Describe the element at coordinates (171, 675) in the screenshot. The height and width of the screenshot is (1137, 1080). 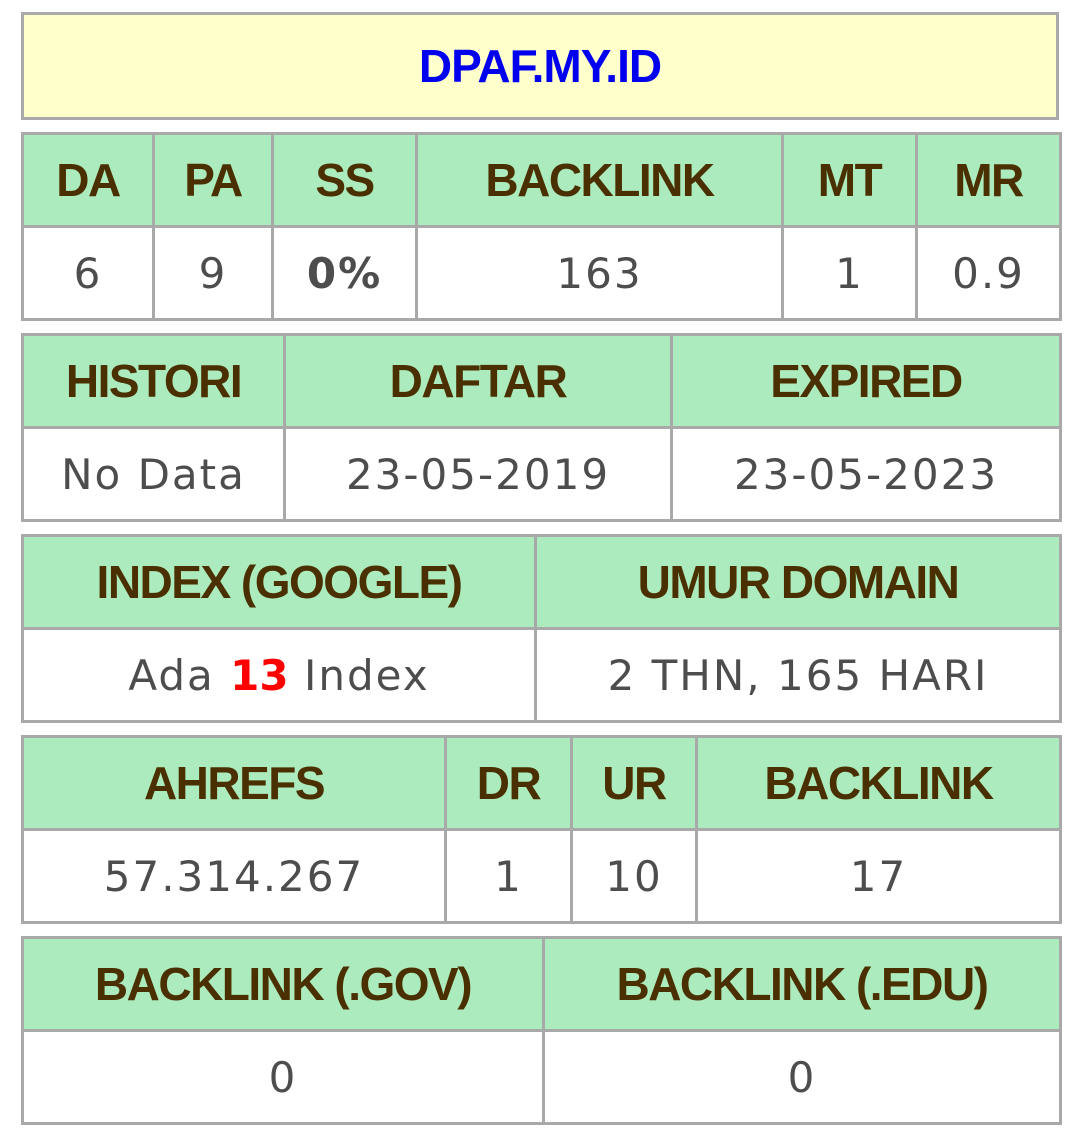
I see `index-prefix: Ada` at that location.